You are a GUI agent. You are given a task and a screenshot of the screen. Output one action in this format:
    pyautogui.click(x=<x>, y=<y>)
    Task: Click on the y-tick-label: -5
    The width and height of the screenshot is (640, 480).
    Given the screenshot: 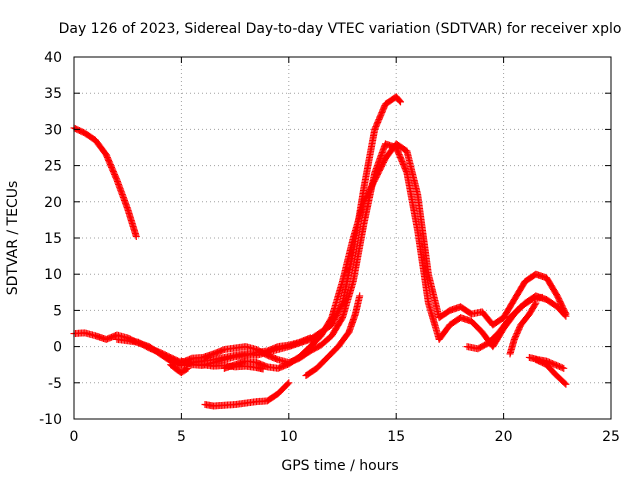 What is the action you would take?
    pyautogui.click(x=55, y=384)
    